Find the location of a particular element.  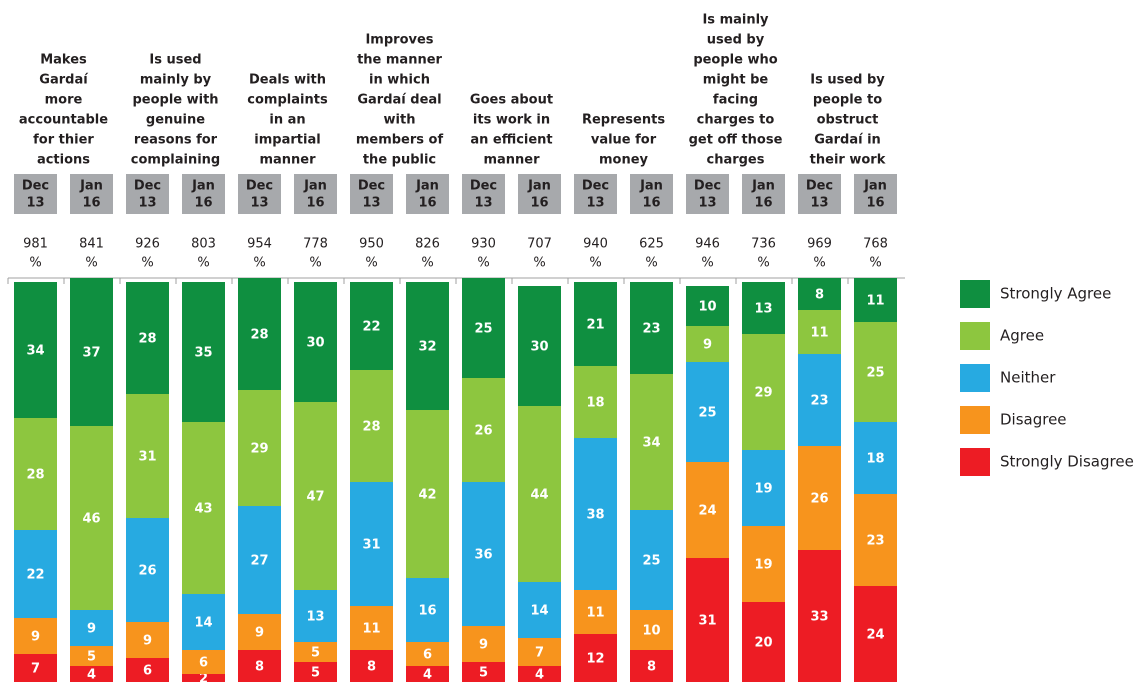

sample-size: 826 is located at coordinates (427, 244).